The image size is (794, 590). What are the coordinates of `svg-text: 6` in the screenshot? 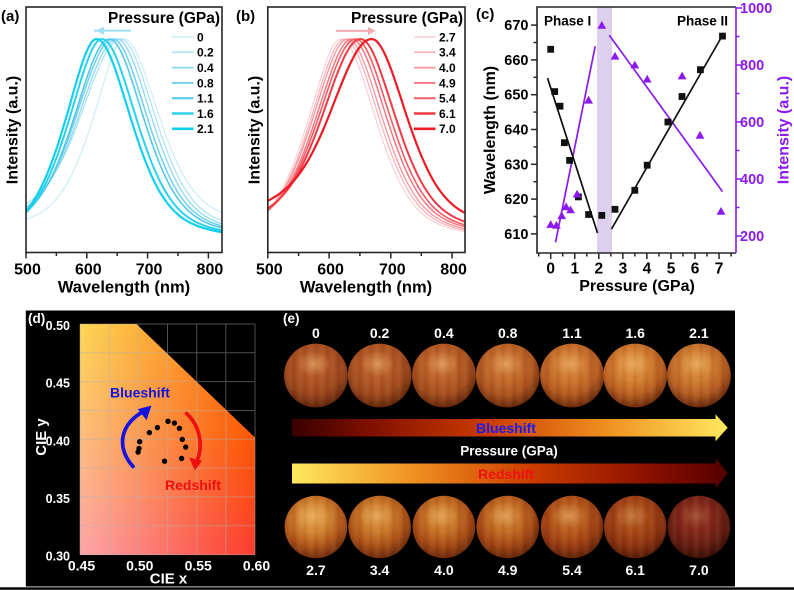 It's located at (695, 269).